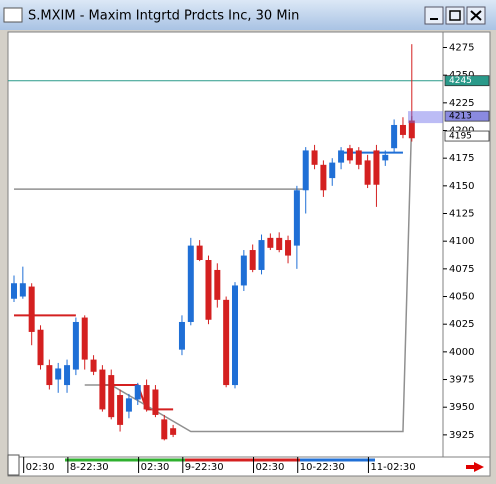 The width and height of the screenshot is (496, 484). What do you see at coordinates (460, 117) in the screenshot?
I see `price-flag-label: 4213` at bounding box center [460, 117].